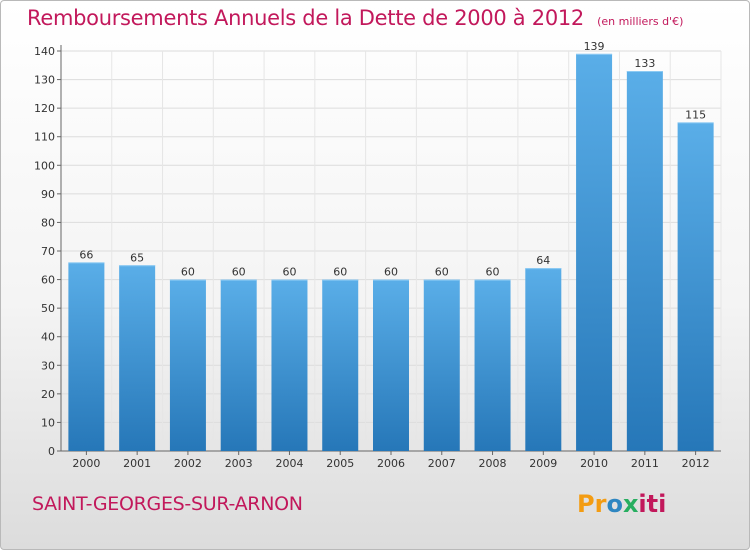 The width and height of the screenshot is (750, 550). I want to click on y-tick-label: 0, so click(51, 451).